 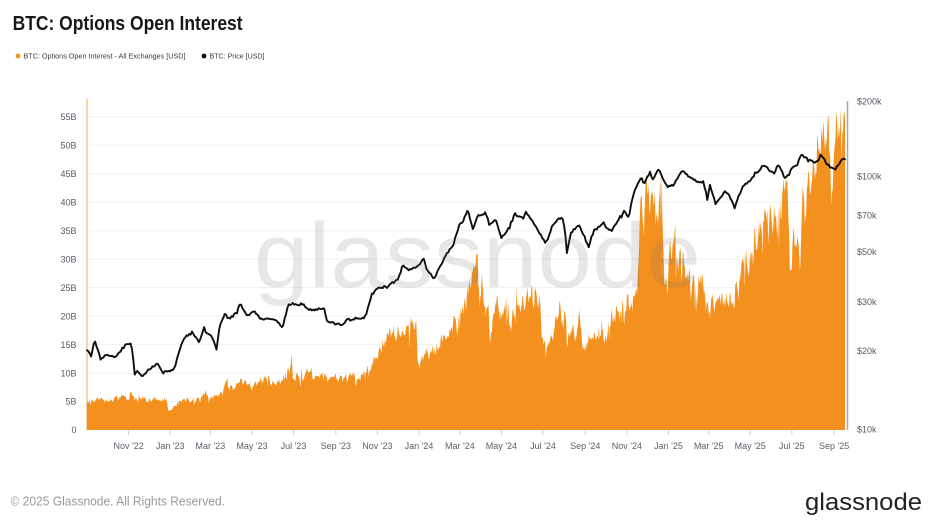 I want to click on svg-text: May '23, so click(x=251, y=446).